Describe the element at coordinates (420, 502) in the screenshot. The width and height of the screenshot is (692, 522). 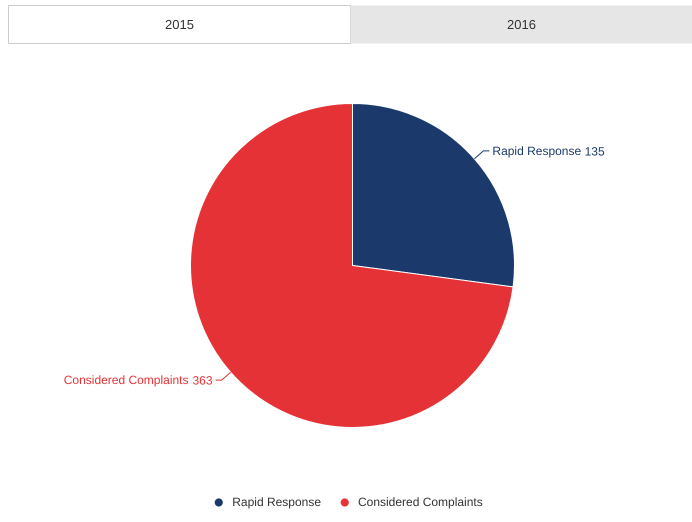
I see `legend-label: Considered Complaints` at that location.